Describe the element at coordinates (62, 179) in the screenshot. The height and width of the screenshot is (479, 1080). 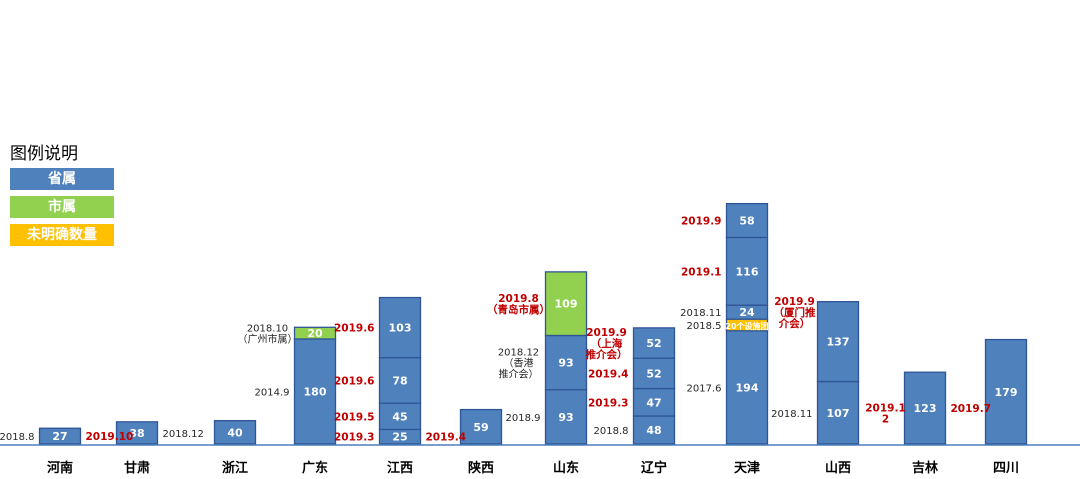
I see `legend-item-provincial: 省属` at that location.